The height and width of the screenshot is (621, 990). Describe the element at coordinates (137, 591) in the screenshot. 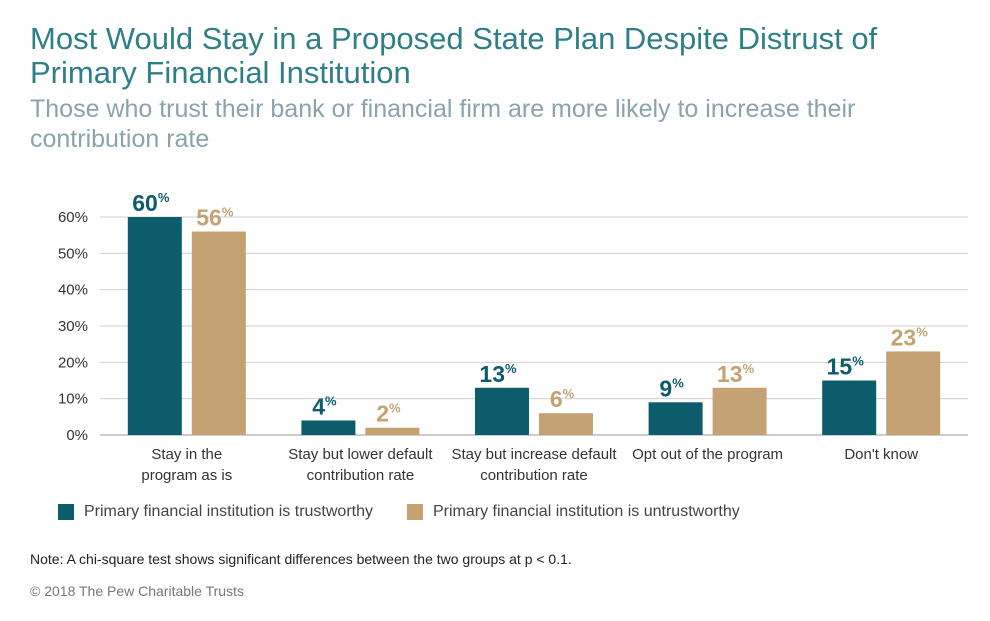

I see `copyright: © 2018 The Pew Charitable Trusts` at that location.